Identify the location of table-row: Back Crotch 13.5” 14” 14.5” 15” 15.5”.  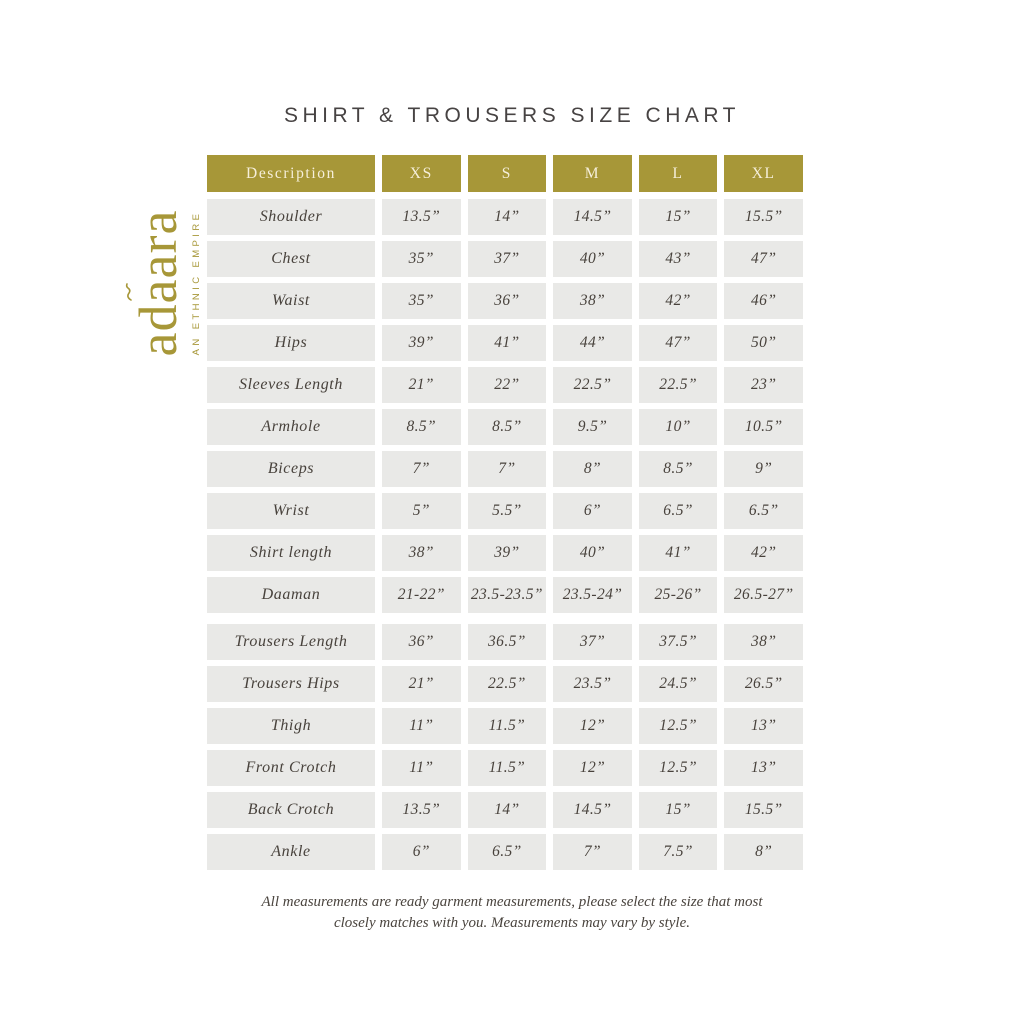
(505, 810).